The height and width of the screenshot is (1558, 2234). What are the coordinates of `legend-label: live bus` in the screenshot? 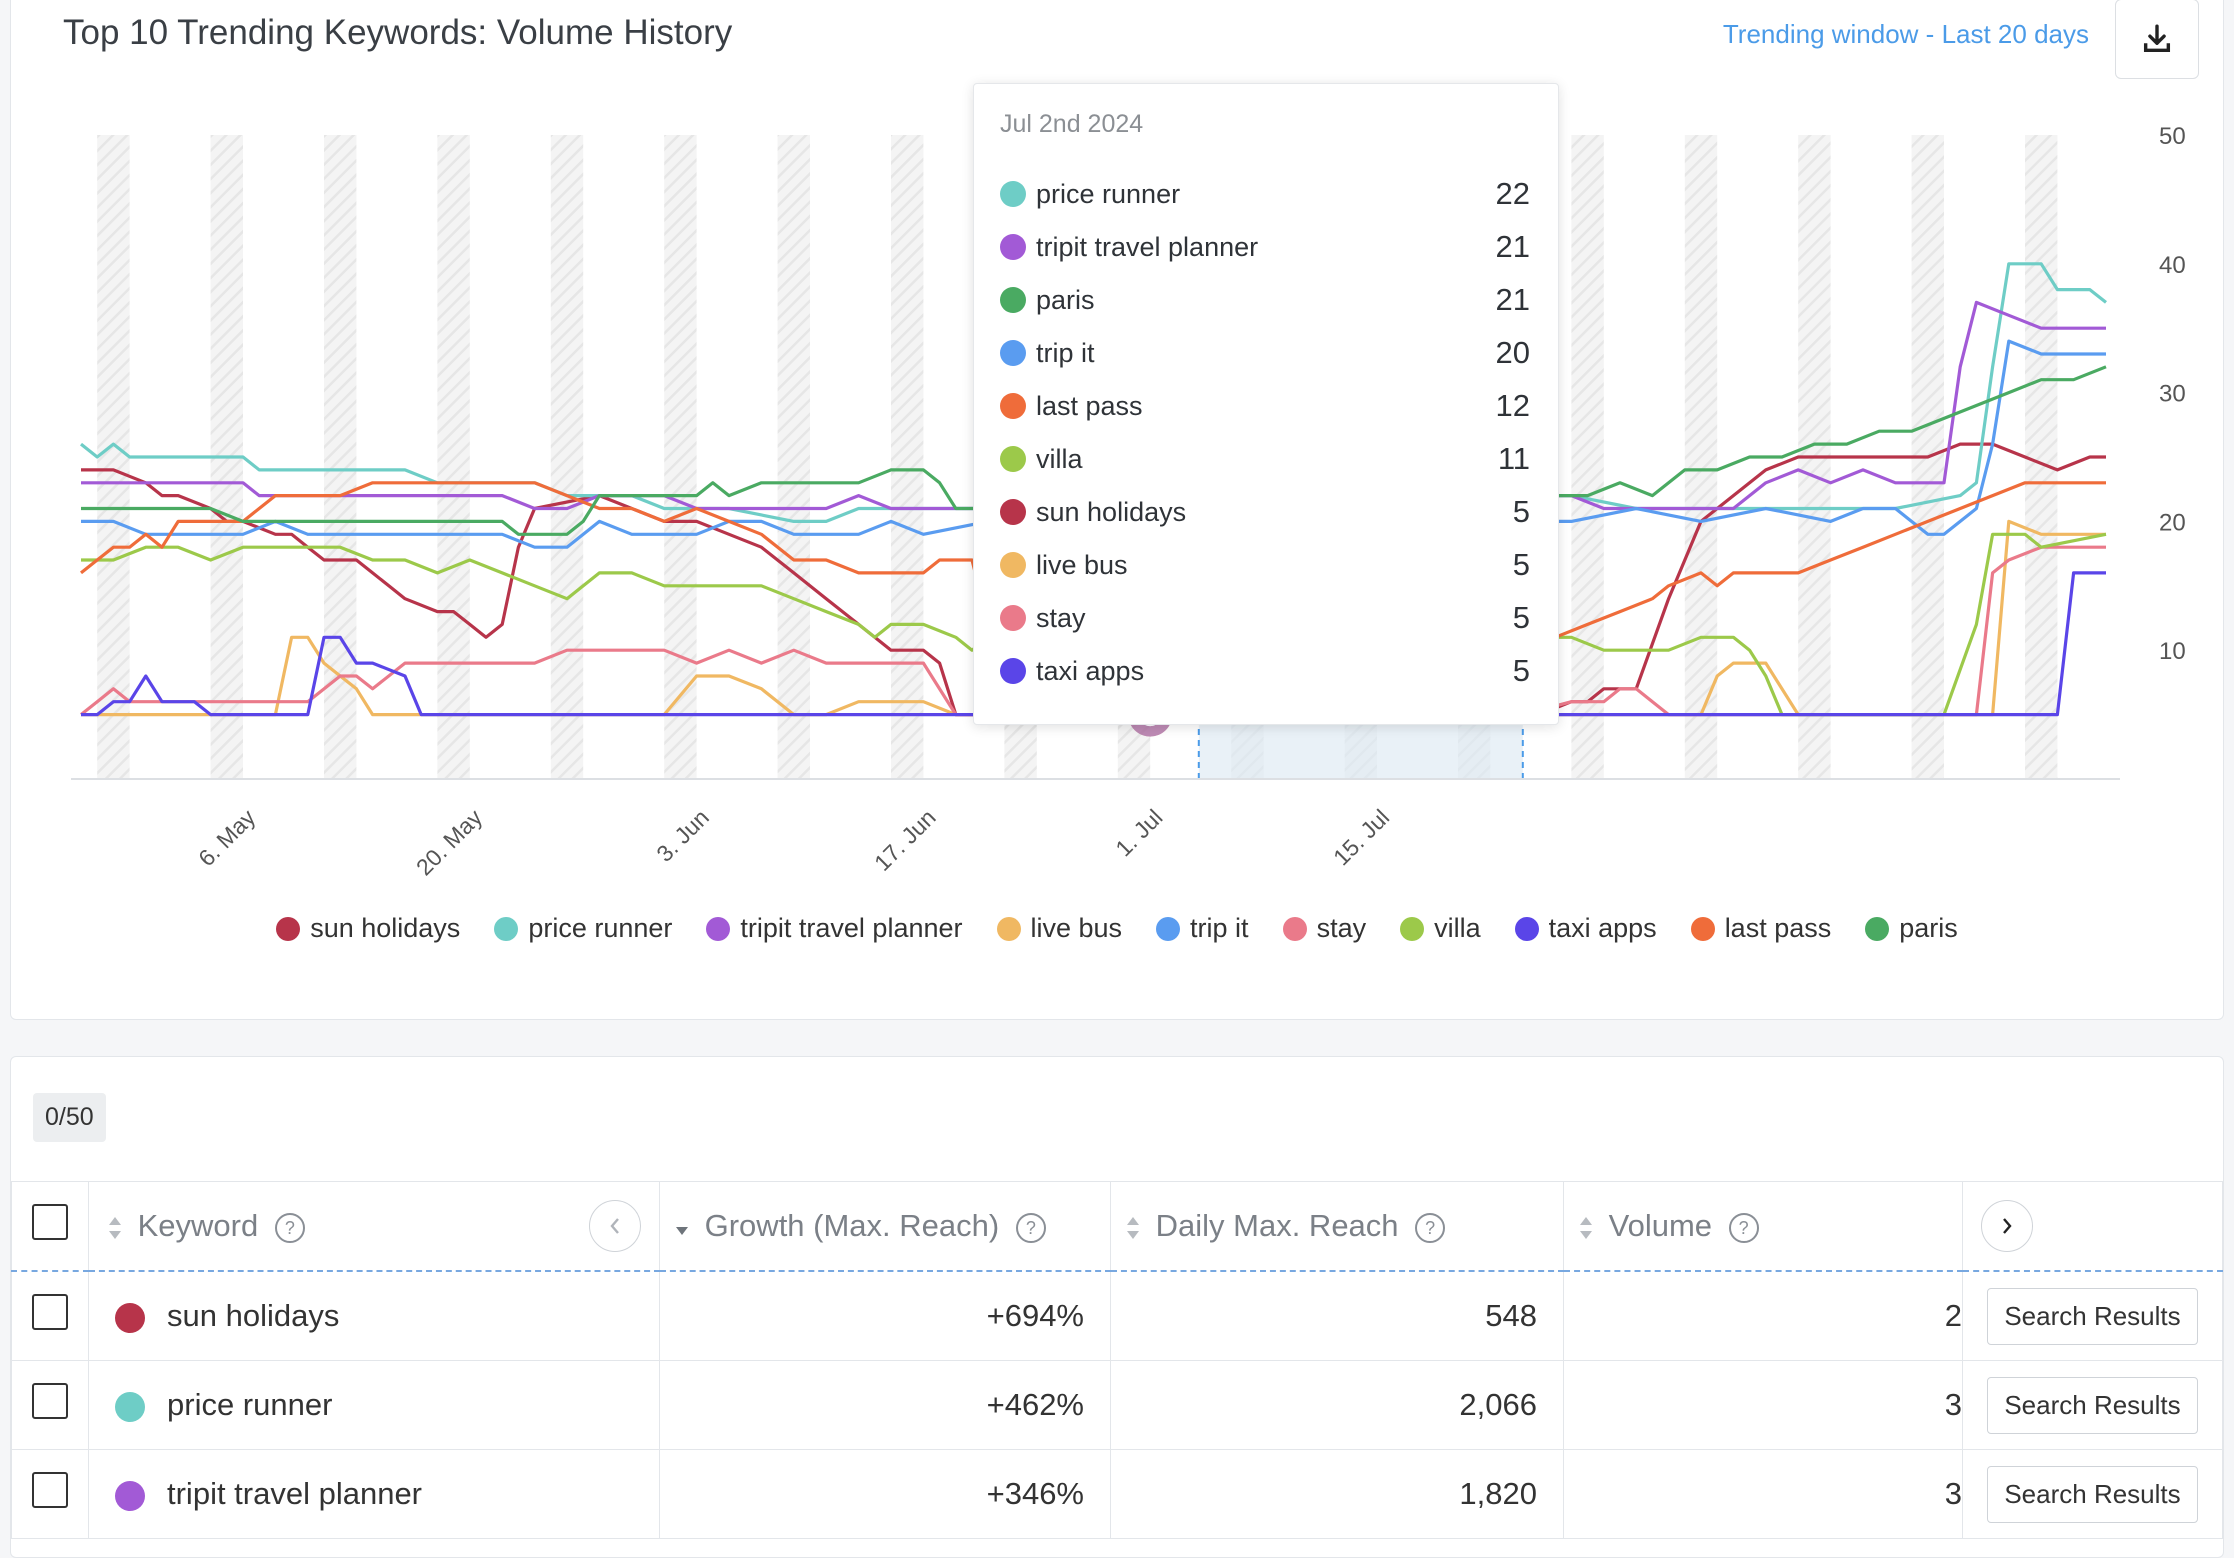 It's located at (1076, 928).